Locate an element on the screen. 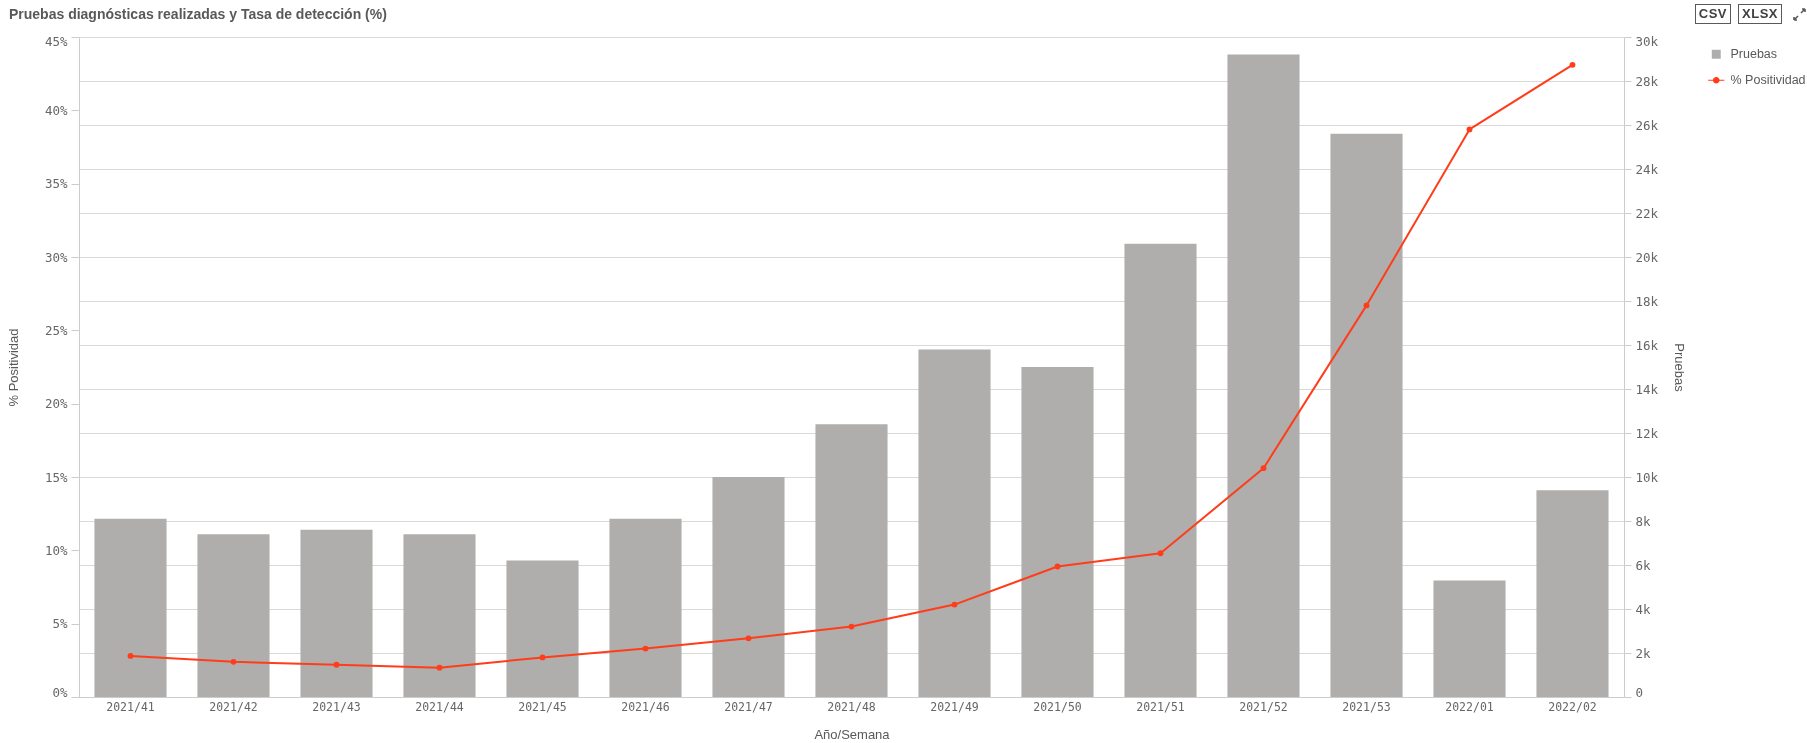 This screenshot has height=743, width=1807. x-tick-label: 2021/49 is located at coordinates (954, 706).